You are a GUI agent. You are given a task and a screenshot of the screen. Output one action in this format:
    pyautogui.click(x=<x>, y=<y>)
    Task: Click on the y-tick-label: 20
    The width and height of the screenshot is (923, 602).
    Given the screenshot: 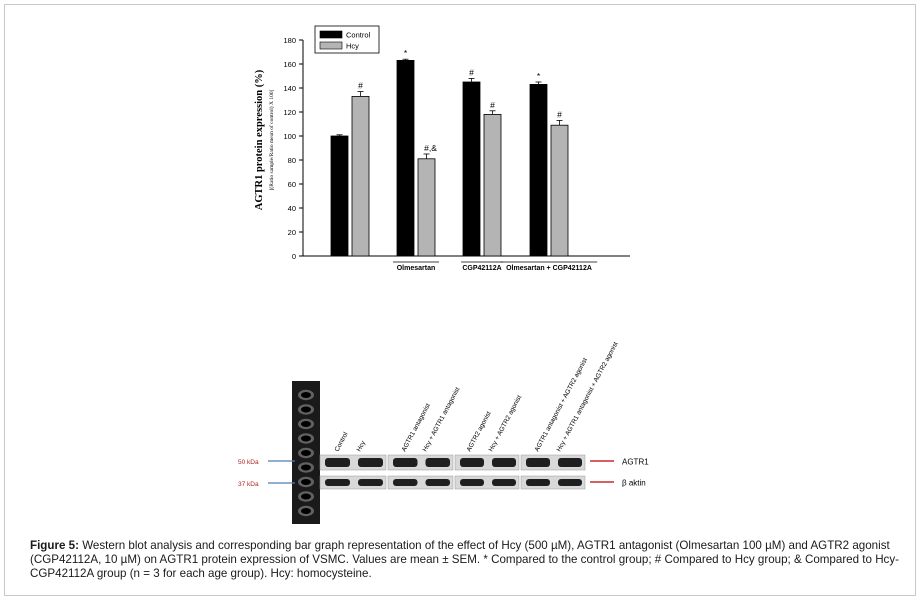 What is the action you would take?
    pyautogui.click(x=292, y=232)
    